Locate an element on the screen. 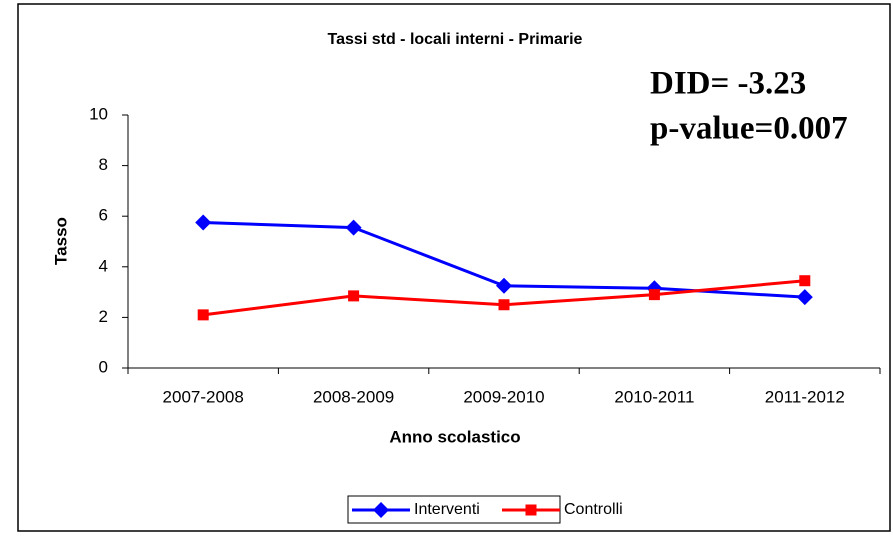 The width and height of the screenshot is (893, 536). y-tick-label: 10 is located at coordinates (98, 113).